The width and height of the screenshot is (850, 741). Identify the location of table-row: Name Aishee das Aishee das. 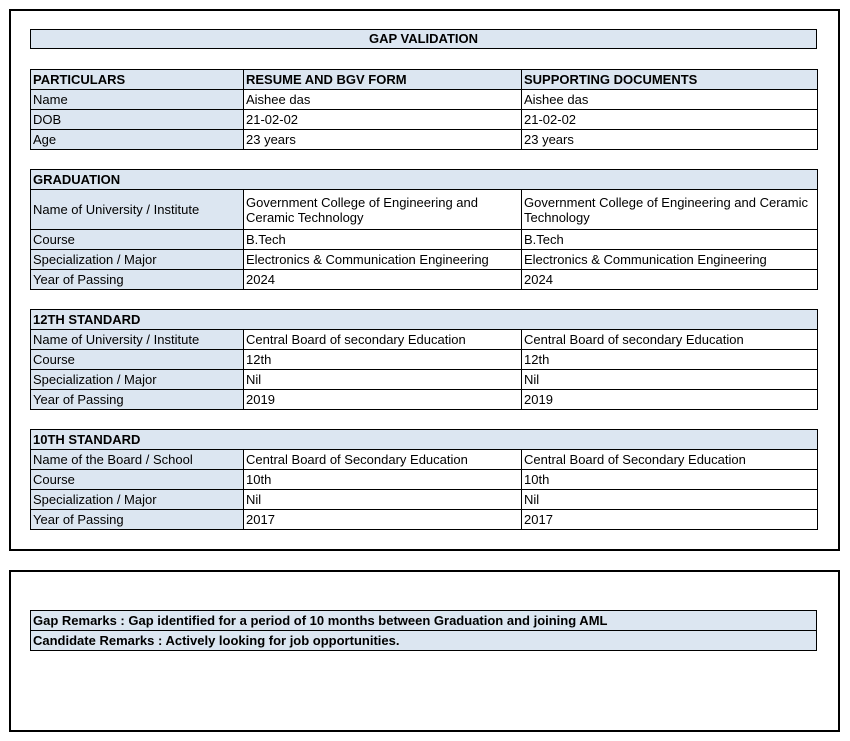
(424, 99).